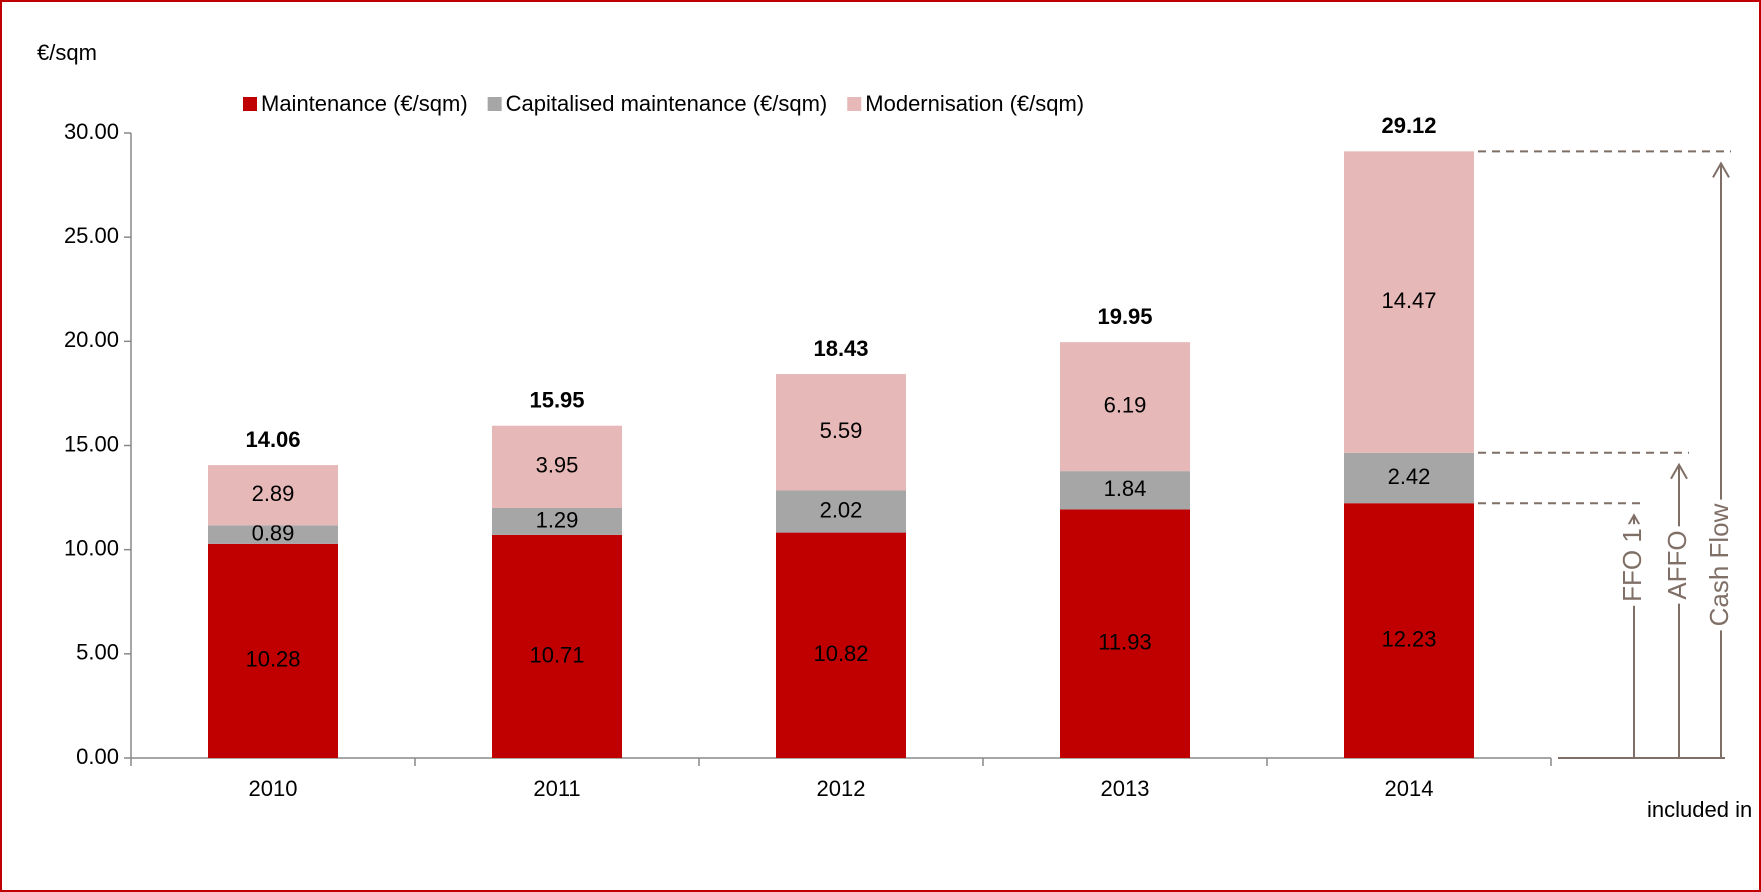  I want to click on data-label: 5.59, so click(841, 430).